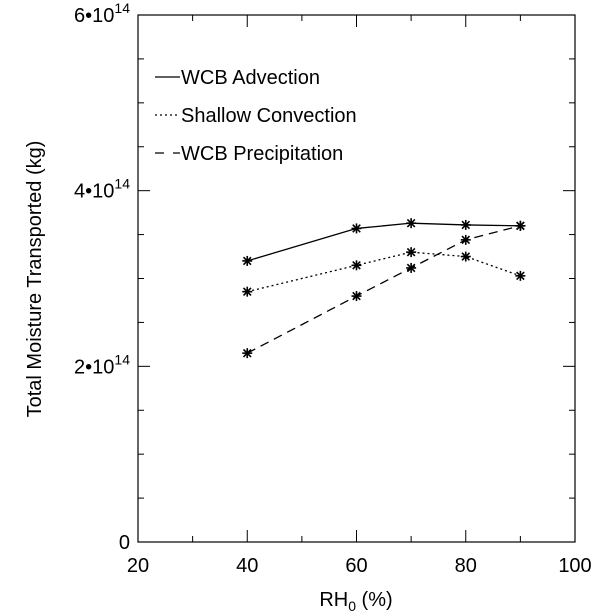 This screenshot has width=614, height=614. I want to click on series-line-shallow-convection, so click(384, 272).